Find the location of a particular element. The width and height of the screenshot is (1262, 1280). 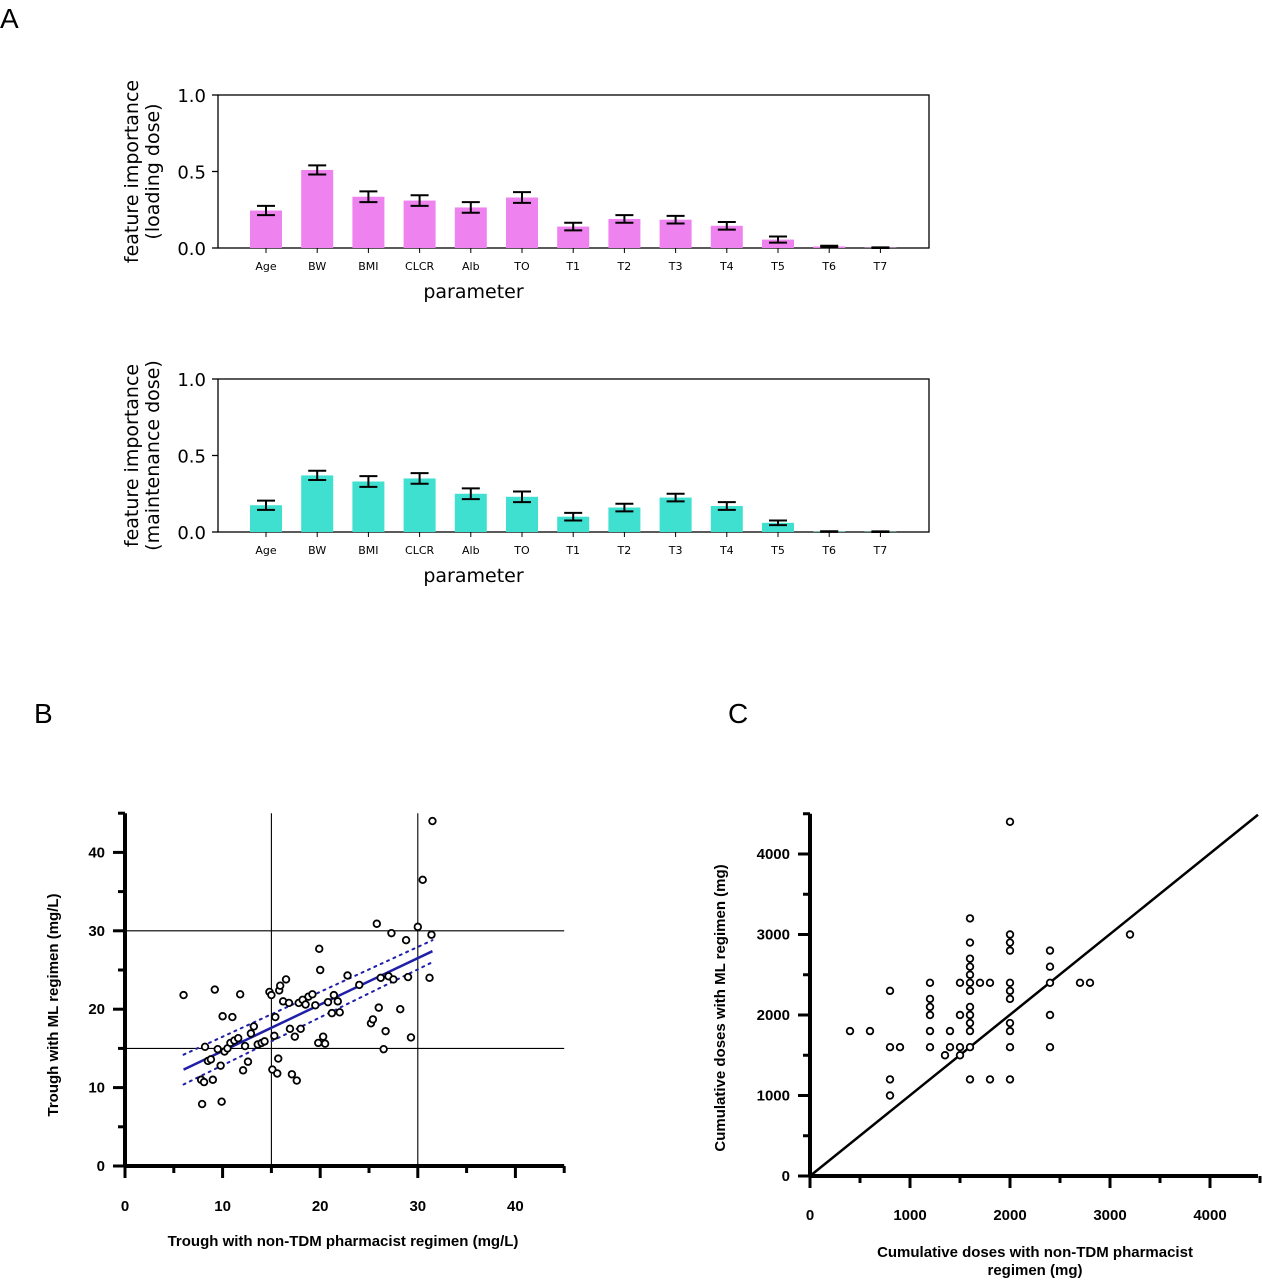

maintenance-y-axis-title: feature importance(maintenance dose) is located at coordinates (142, 455).